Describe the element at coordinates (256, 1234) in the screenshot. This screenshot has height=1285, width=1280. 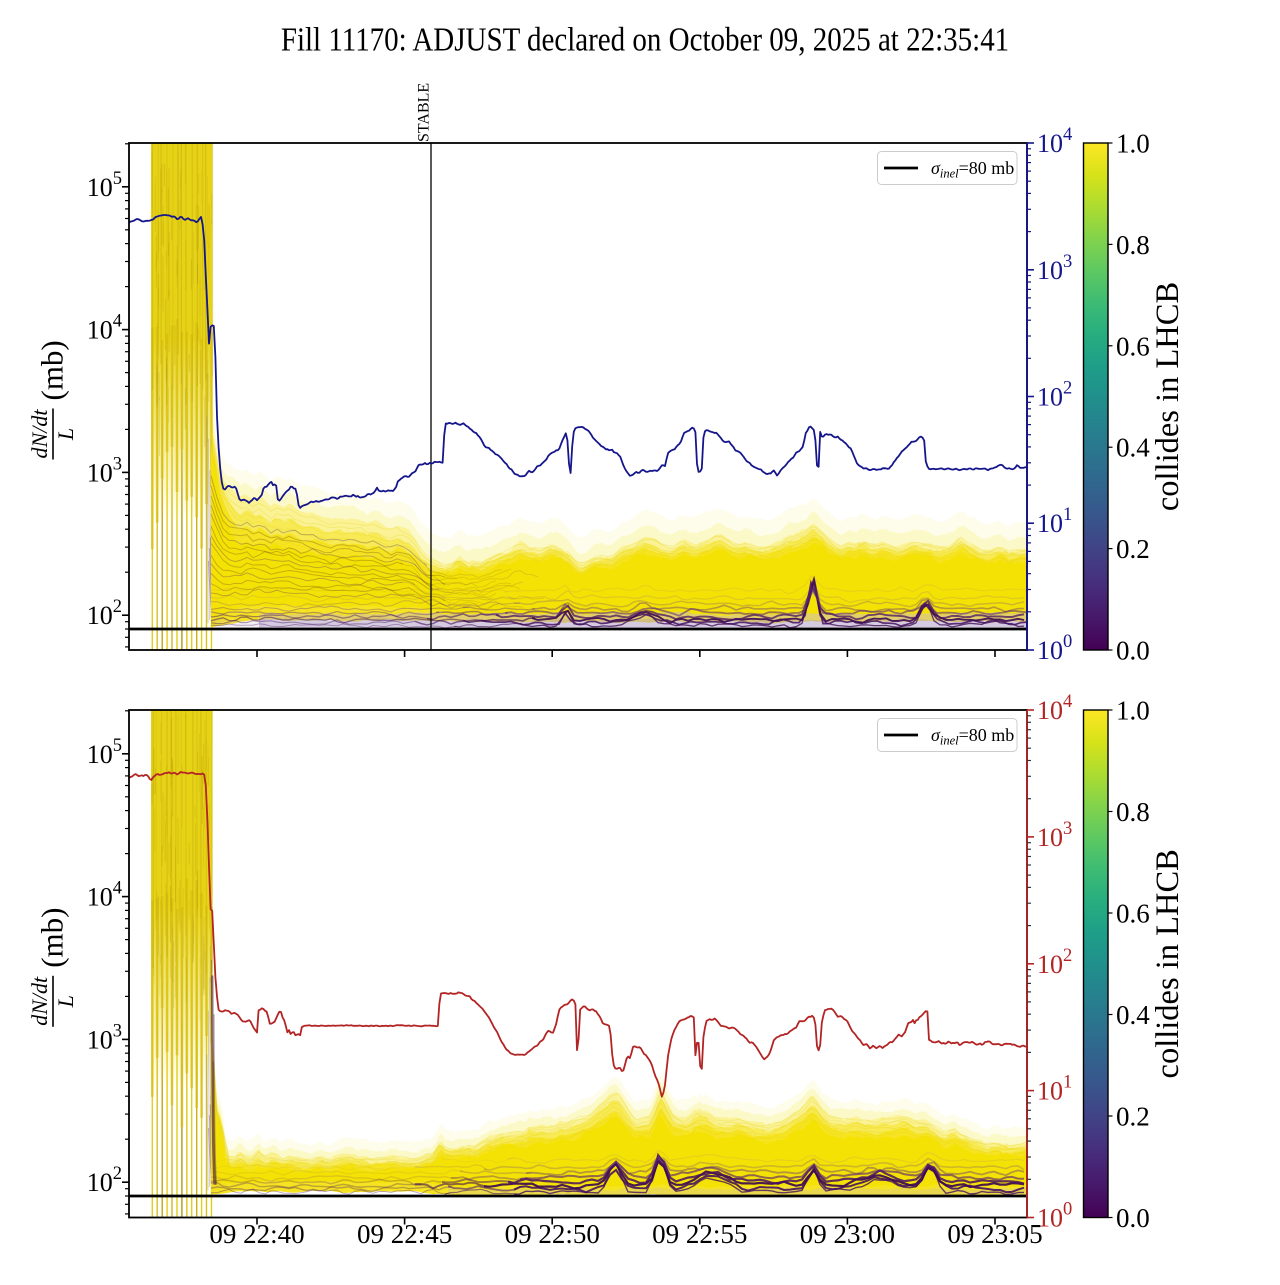
I see `svg-text: 09 22:40` at that location.